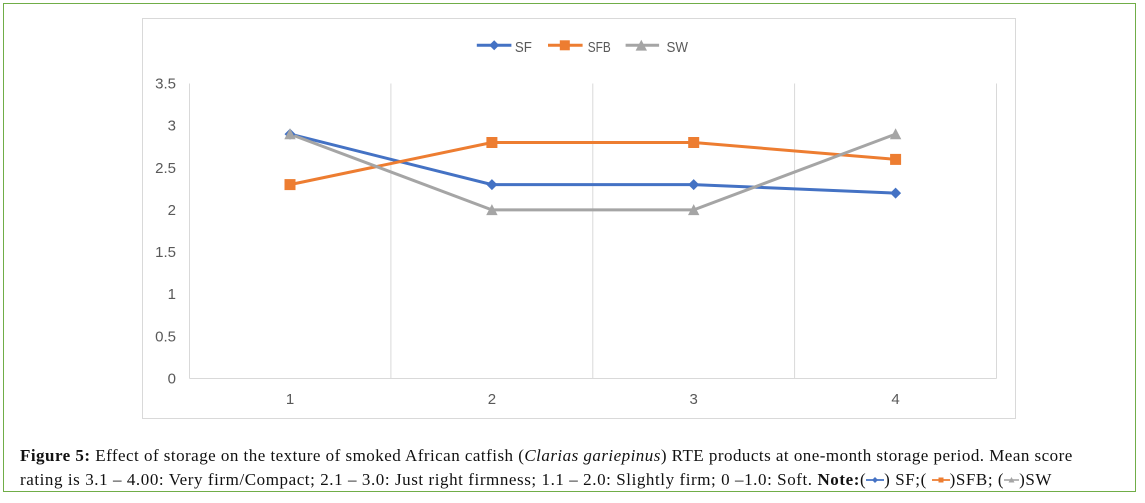 Image resolution: width=1145 pixels, height=503 pixels. What do you see at coordinates (165, 336) in the screenshot?
I see `svg-text: 0.5` at bounding box center [165, 336].